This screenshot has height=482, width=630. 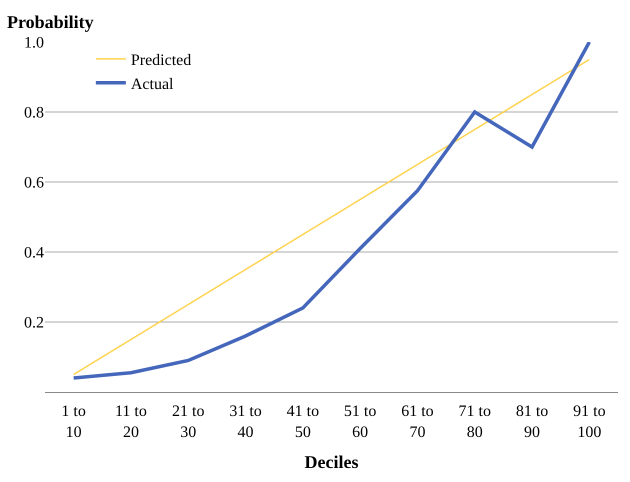 What do you see at coordinates (152, 84) in the screenshot?
I see `legend-label: Actual` at bounding box center [152, 84].